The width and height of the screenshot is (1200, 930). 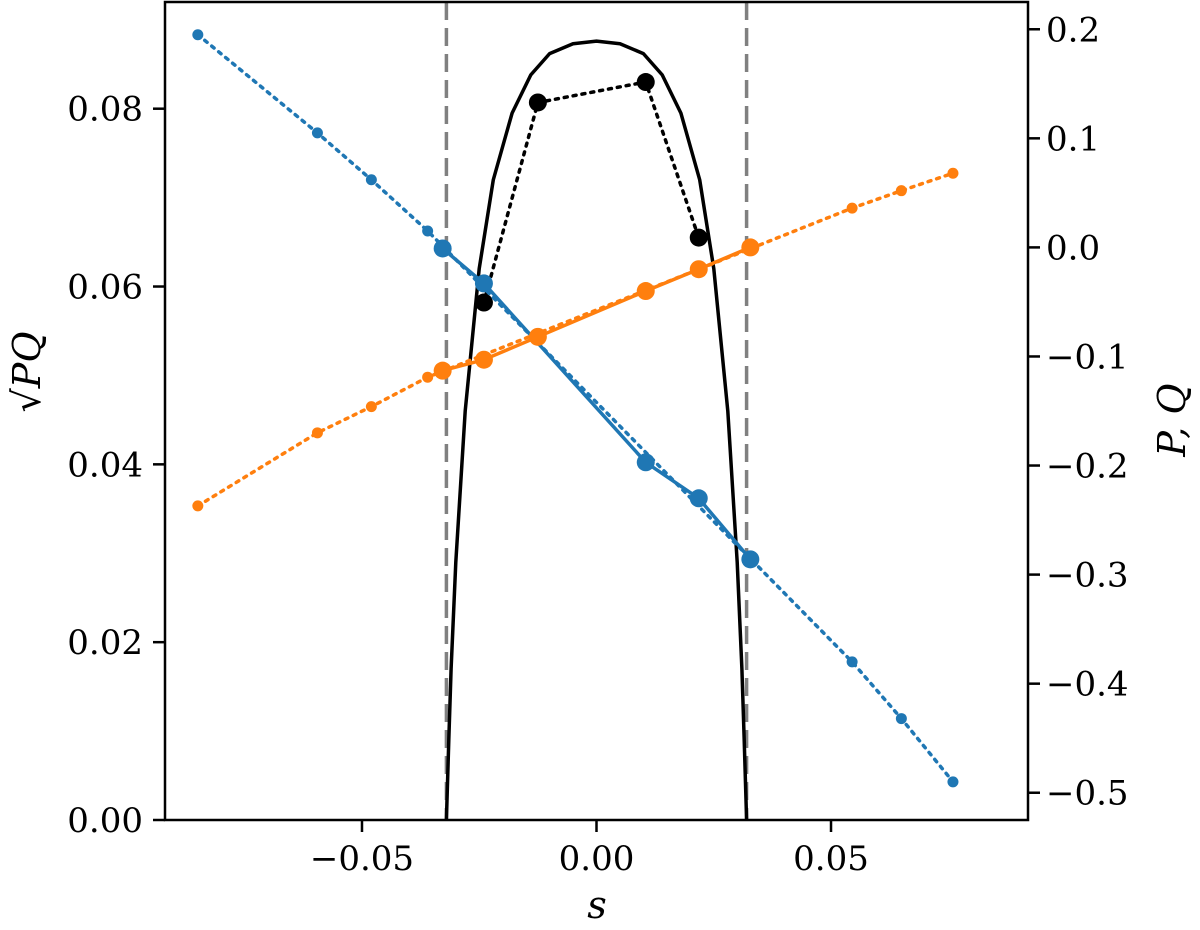 I want to click on y-axis-left-label-text: √PQ, so click(x=27, y=372).